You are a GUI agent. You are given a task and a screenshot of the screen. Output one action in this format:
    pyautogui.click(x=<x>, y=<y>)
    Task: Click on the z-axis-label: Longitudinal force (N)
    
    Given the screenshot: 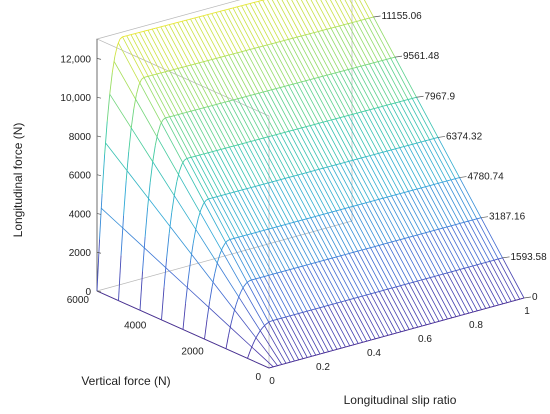 What is the action you would take?
    pyautogui.click(x=18, y=180)
    